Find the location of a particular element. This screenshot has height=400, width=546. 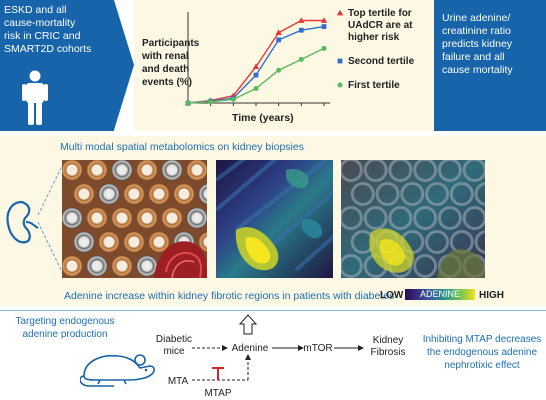

adenine-heatmap-image is located at coordinates (274, 219).